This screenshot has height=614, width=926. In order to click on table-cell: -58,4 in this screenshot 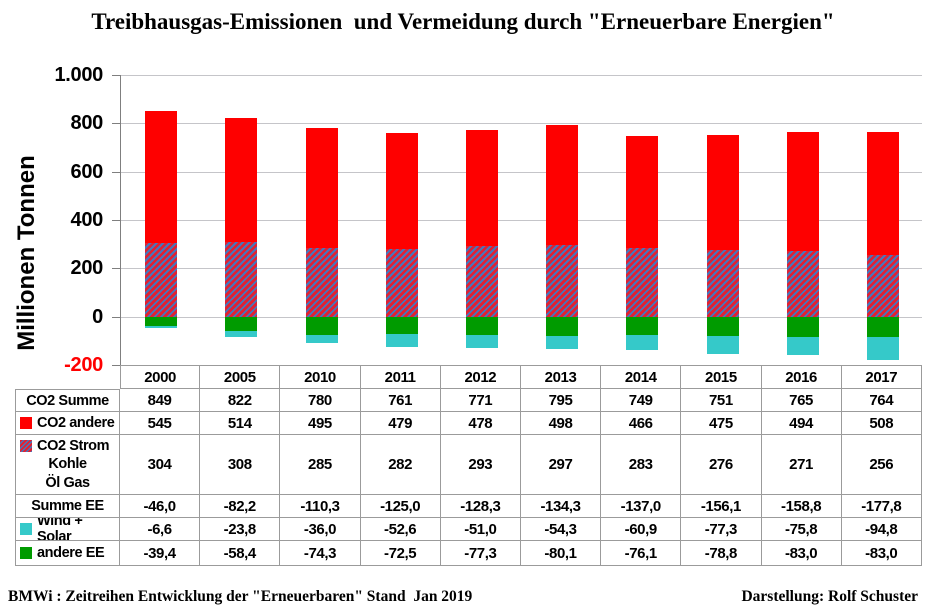, I will do `click(240, 553)`.